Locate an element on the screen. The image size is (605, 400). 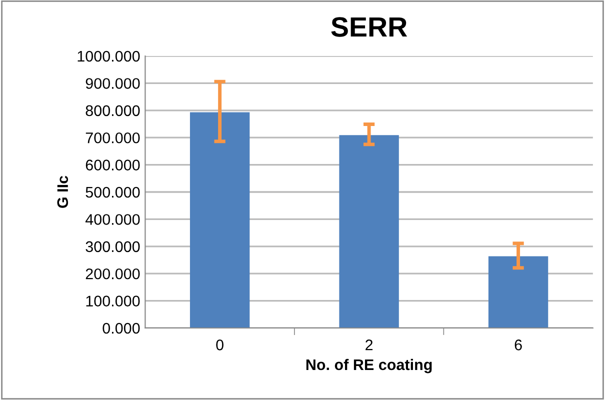
y-tick-label: 600.000 is located at coordinates (113, 165).